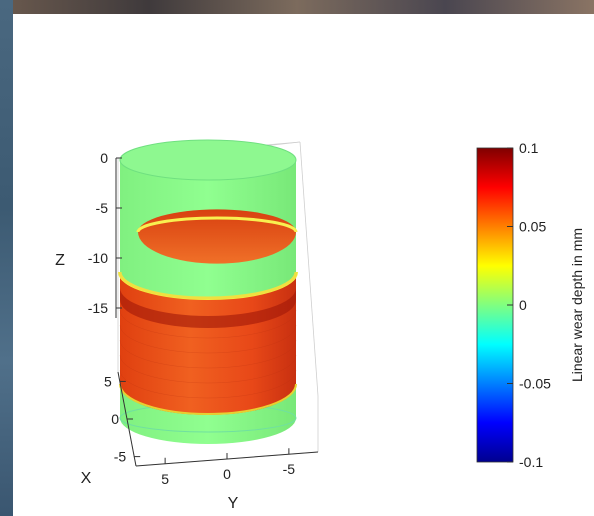 Image resolution: width=594 pixels, height=516 pixels. Describe the element at coordinates (208, 399) in the screenshot. I see `band-transition-bottom` at that location.